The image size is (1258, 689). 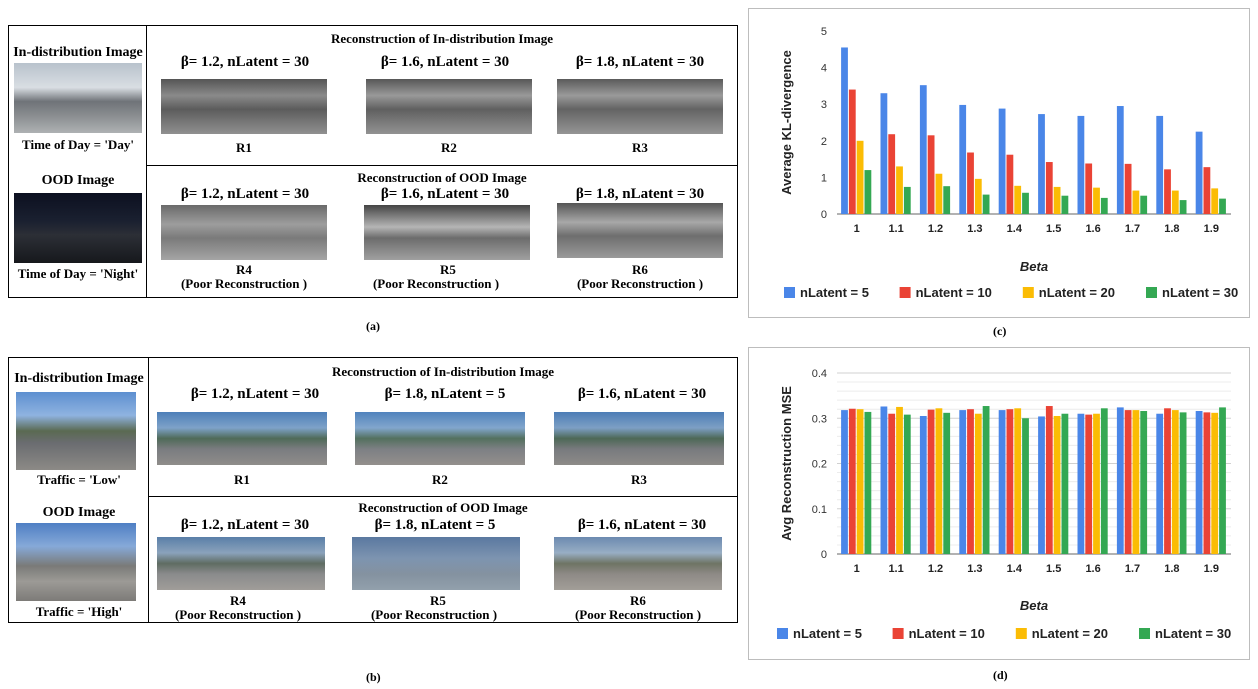 I want to click on b-ood-title: OOD Image, so click(x=79, y=512).